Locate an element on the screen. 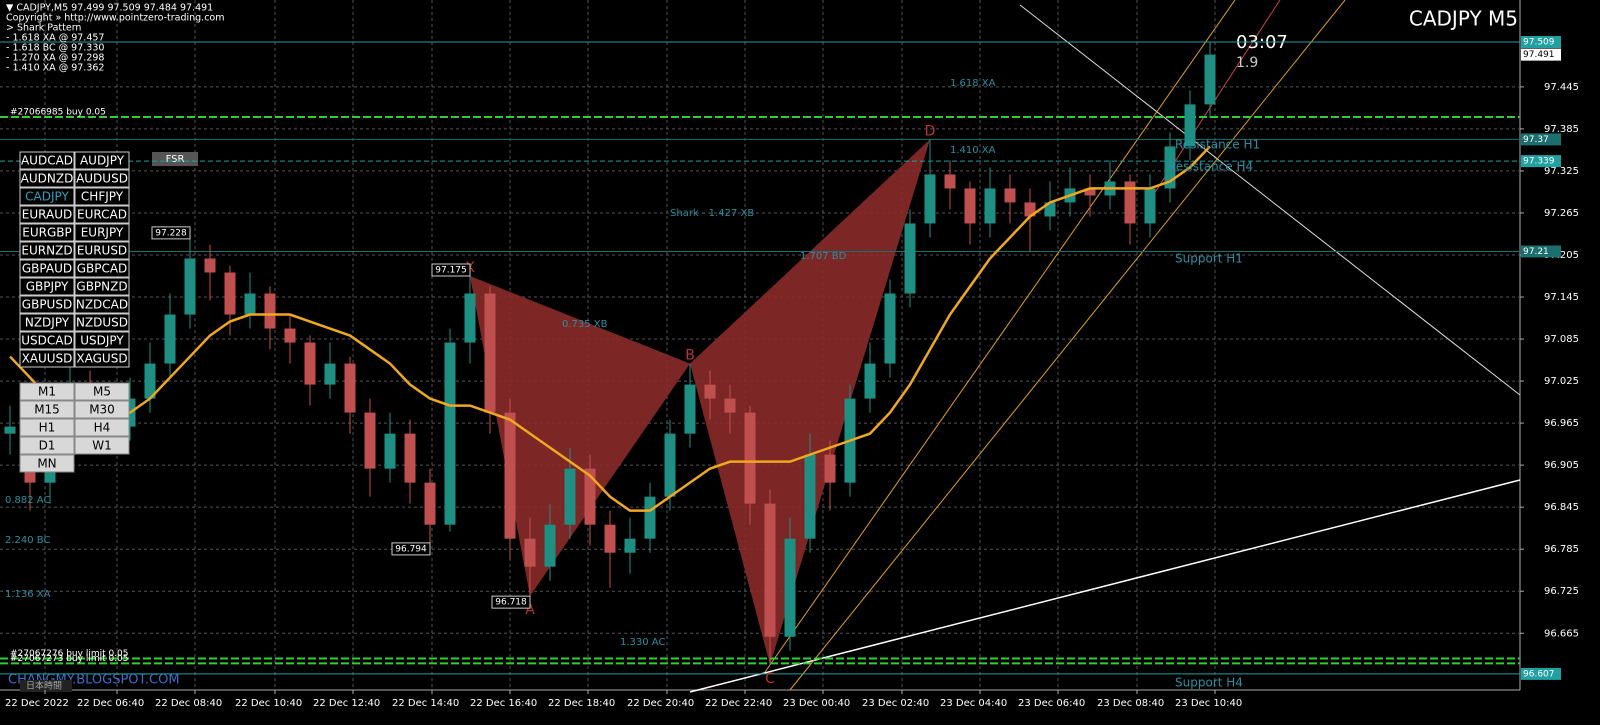  timeframe-label: M15 is located at coordinates (47, 410).